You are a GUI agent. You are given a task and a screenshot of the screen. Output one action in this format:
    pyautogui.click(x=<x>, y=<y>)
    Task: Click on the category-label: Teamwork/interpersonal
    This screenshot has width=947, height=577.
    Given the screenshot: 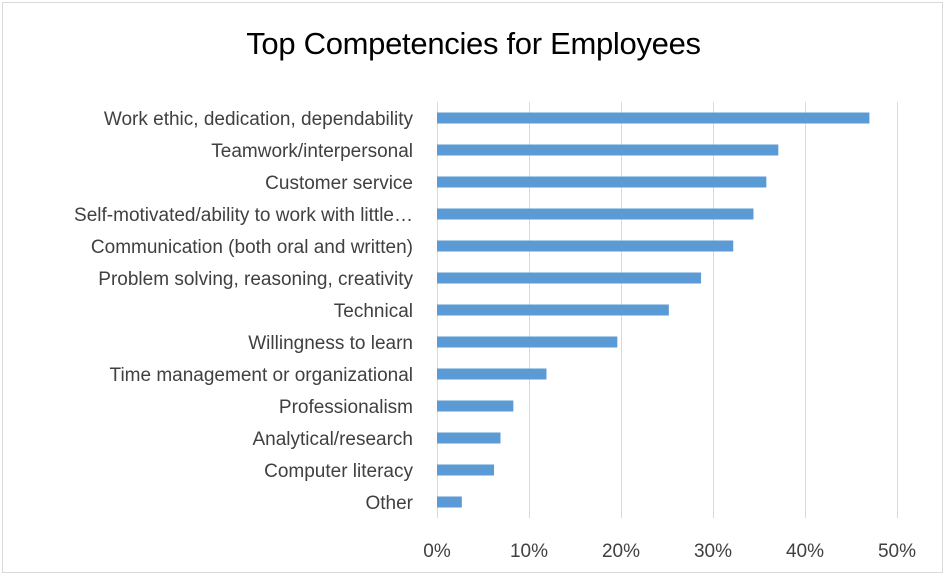 What is the action you would take?
    pyautogui.click(x=312, y=151)
    